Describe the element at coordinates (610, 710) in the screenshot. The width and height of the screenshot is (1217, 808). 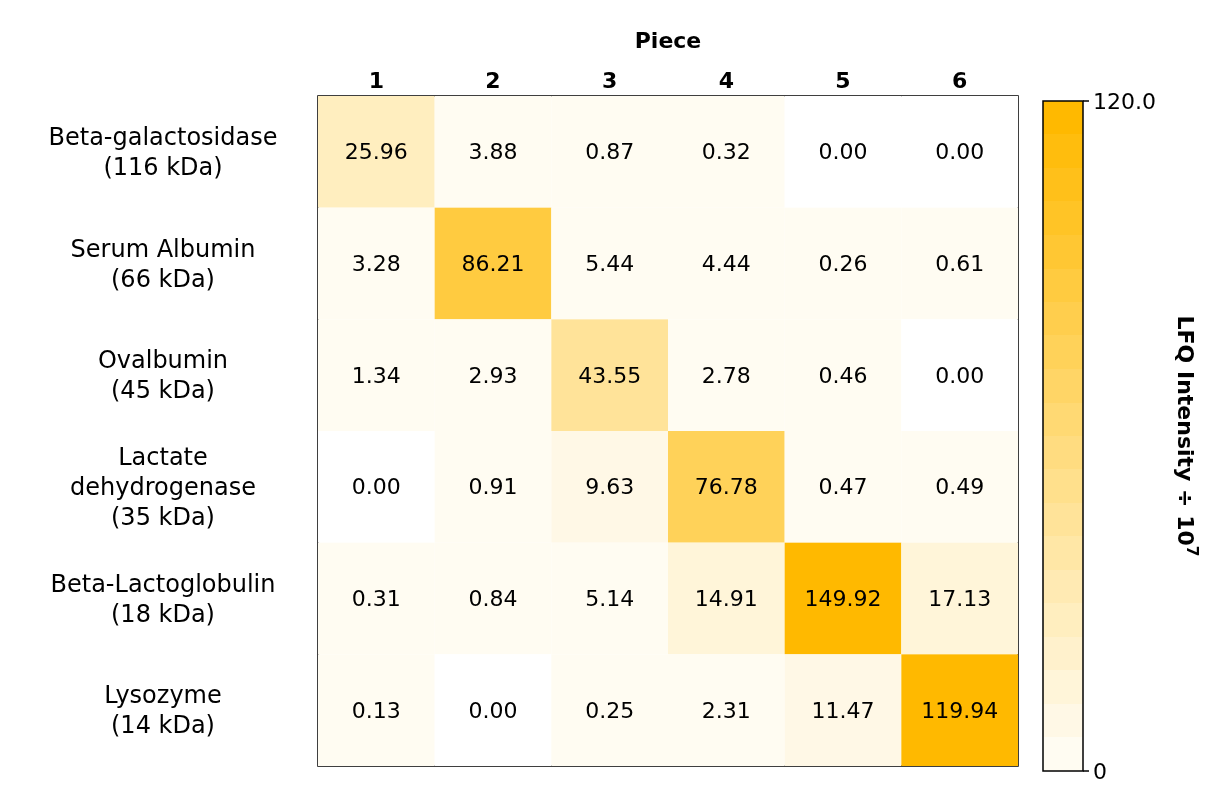
I see `data-label: 0.25` at that location.